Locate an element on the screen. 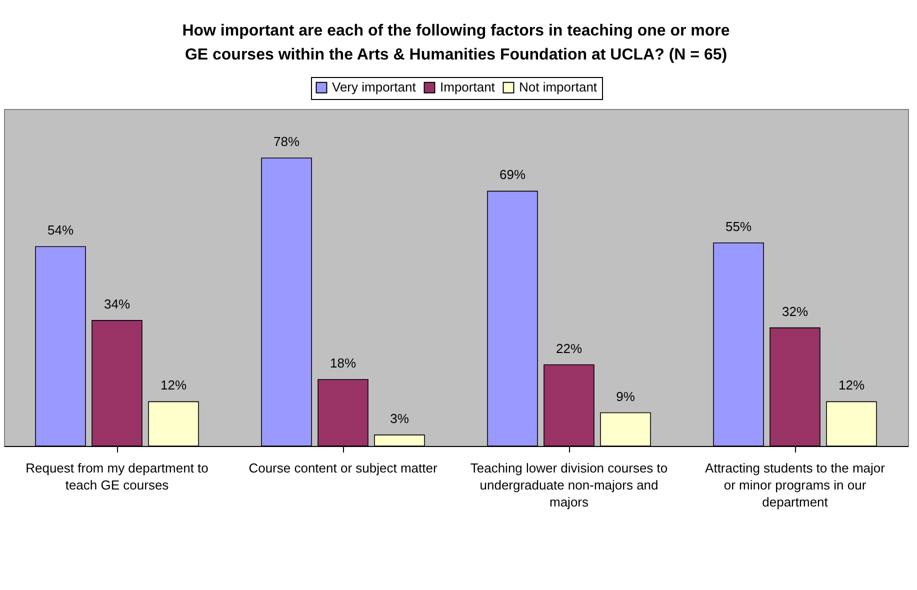 Image resolution: width=917 pixels, height=590 pixels. x-tick-label: Request from my department to teach GE courses is located at coordinates (117, 476).